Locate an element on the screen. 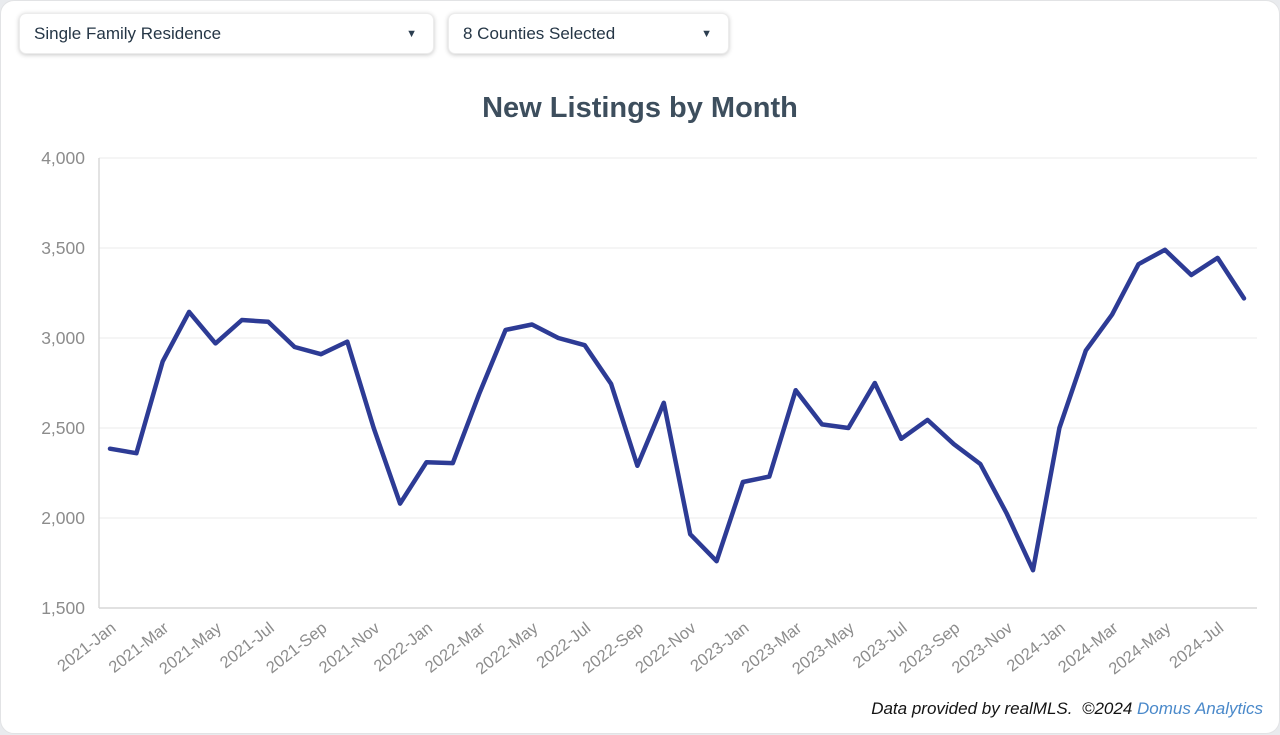  y-axis-tick-label: 3,000 is located at coordinates (63, 338).